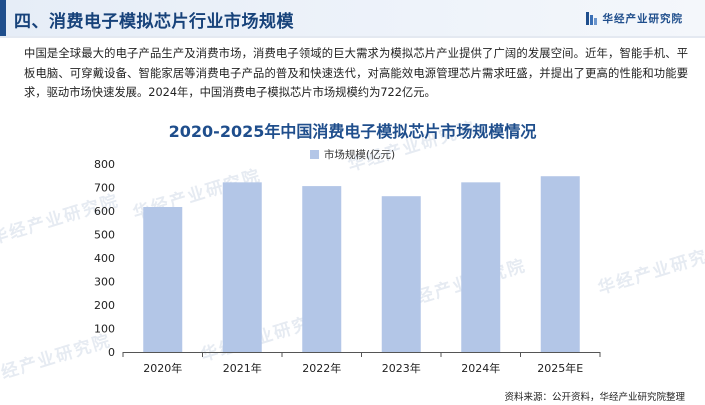 Image resolution: width=705 pixels, height=405 pixels. What do you see at coordinates (480, 368) in the screenshot?
I see `x-tick-label: 2024年` at bounding box center [480, 368].